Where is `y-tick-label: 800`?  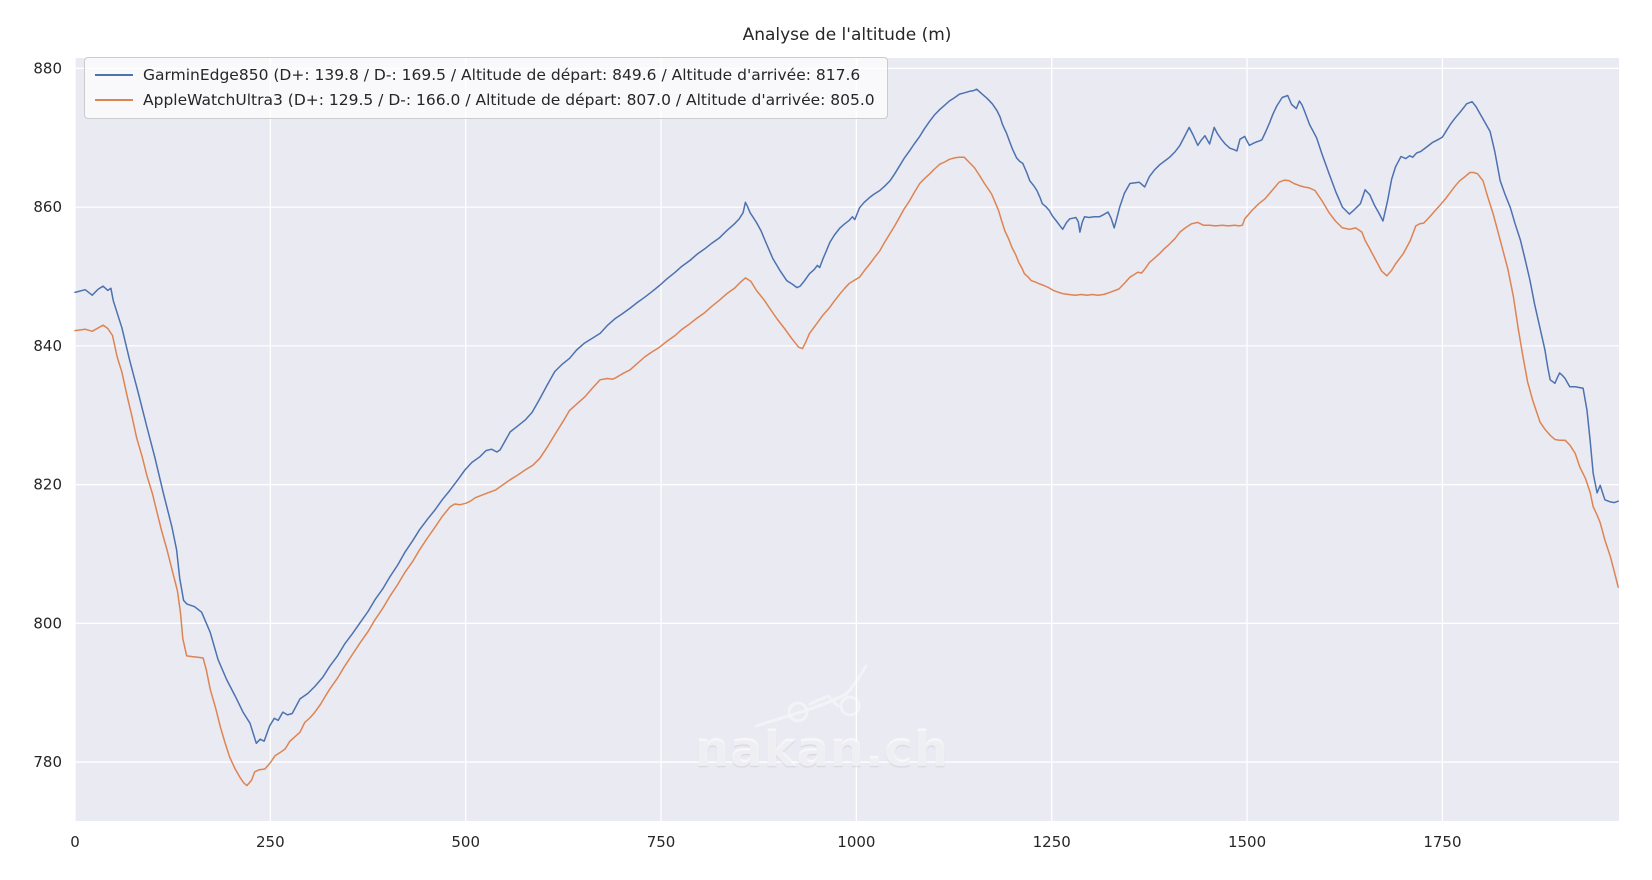 y-tick-label: 800 is located at coordinates (47, 623).